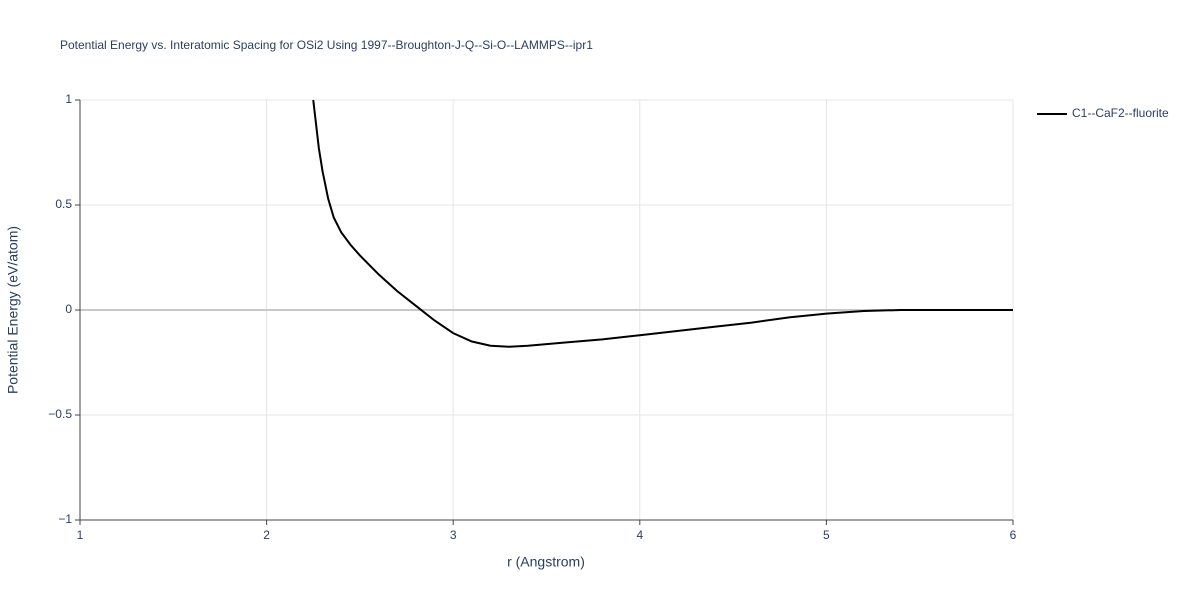 Image resolution: width=1200 pixels, height=600 pixels. I want to click on y-axis-title: Potential Energy (eV/atom), so click(13, 310).